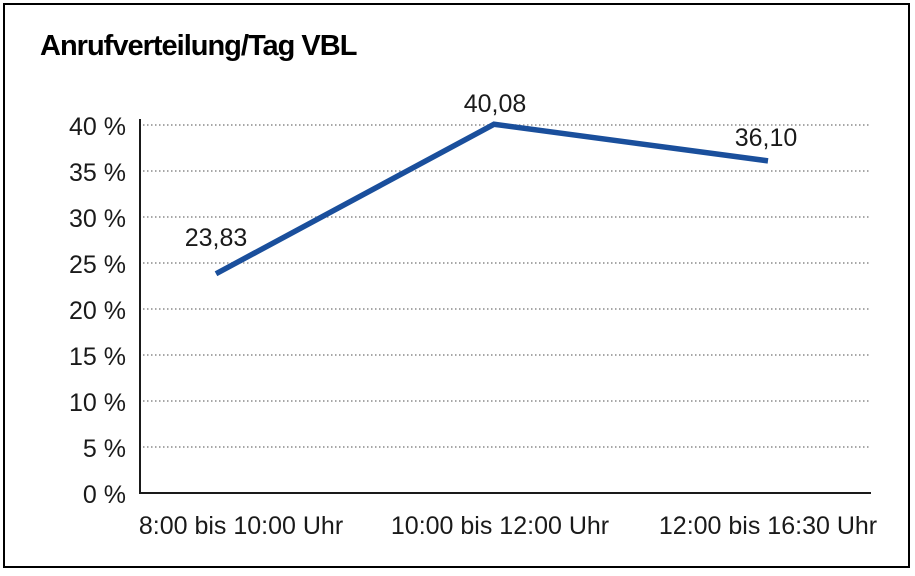 This screenshot has width=915, height=576. Describe the element at coordinates (97, 357) in the screenshot. I see `y-axis-tick-label: 15 %` at that location.